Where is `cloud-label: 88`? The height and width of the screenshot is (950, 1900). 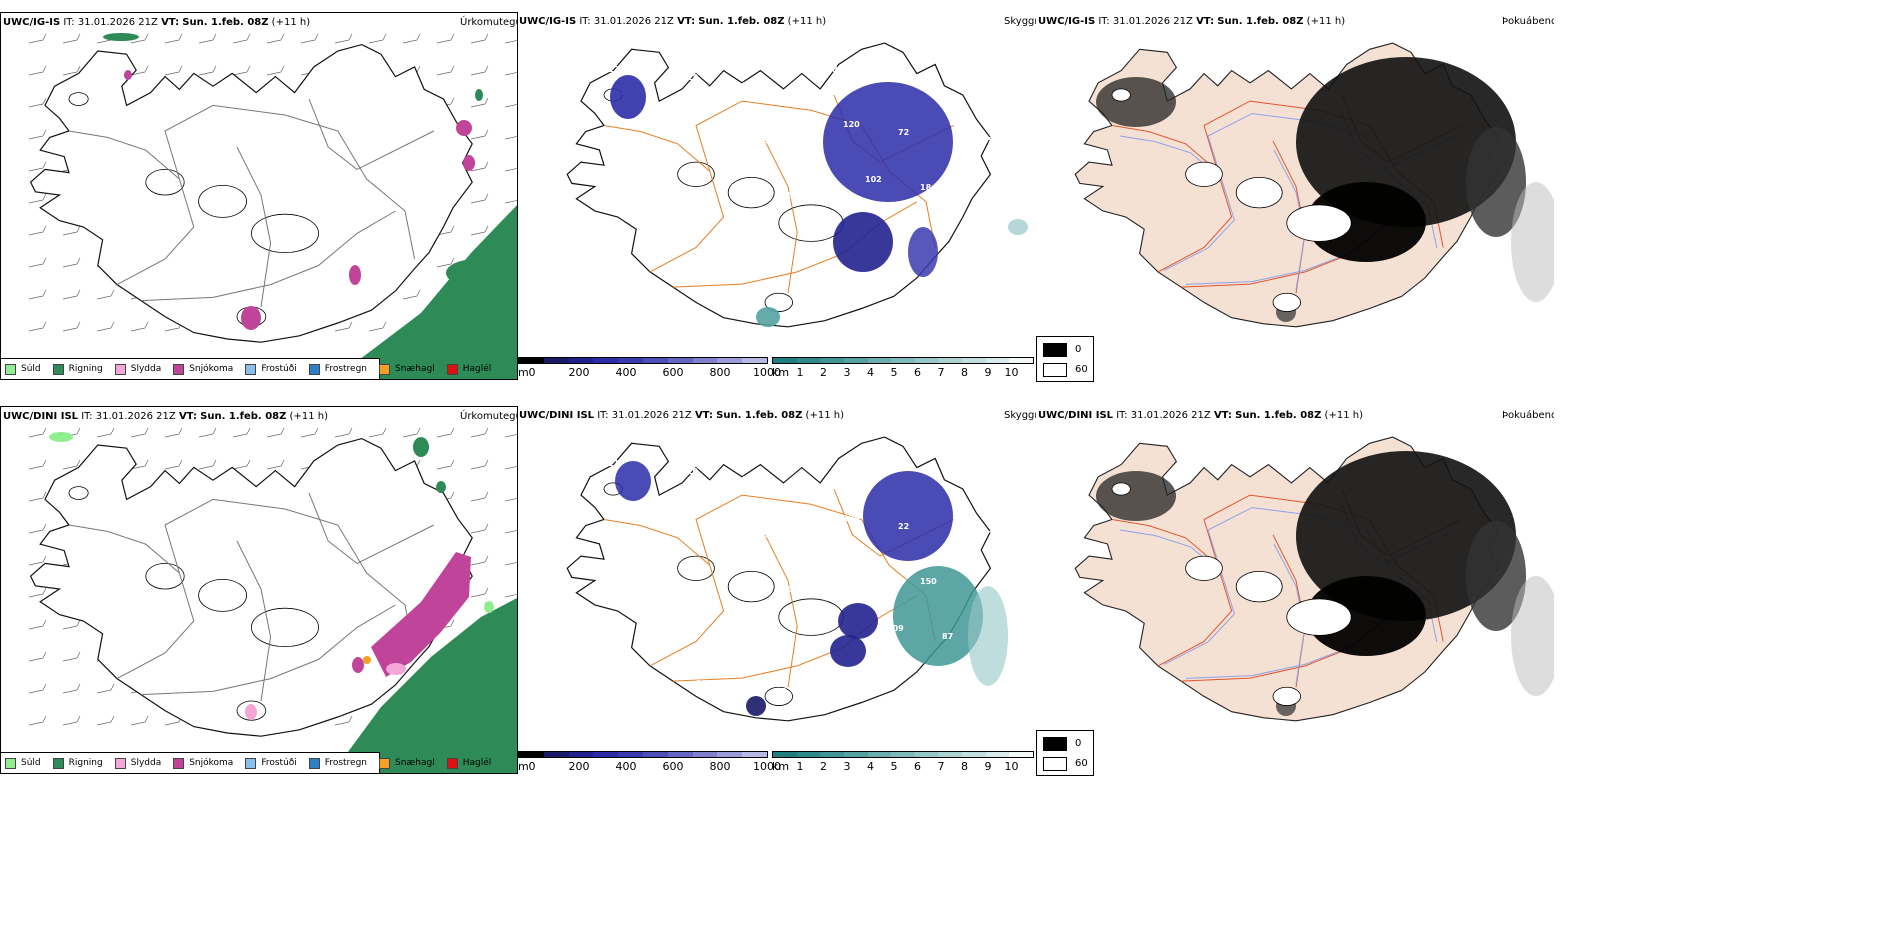 cloud-label: 88 is located at coordinates (737, 581).